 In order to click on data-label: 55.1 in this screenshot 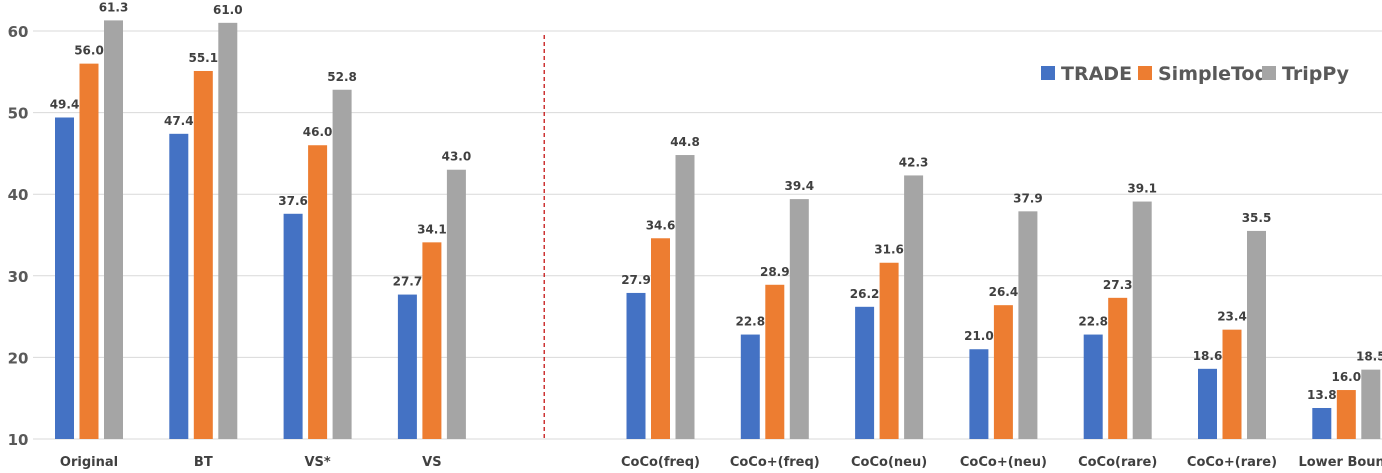, I will do `click(203, 58)`.